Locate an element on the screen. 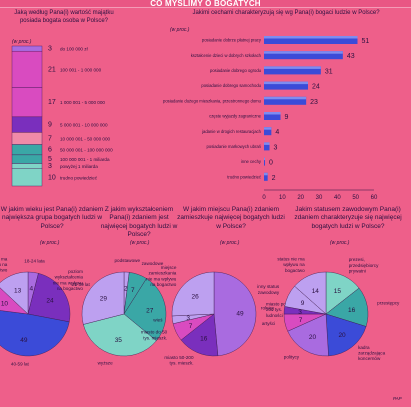 The height and width of the screenshot is (407, 411). pie0-value-1: 24 is located at coordinates (50, 301).